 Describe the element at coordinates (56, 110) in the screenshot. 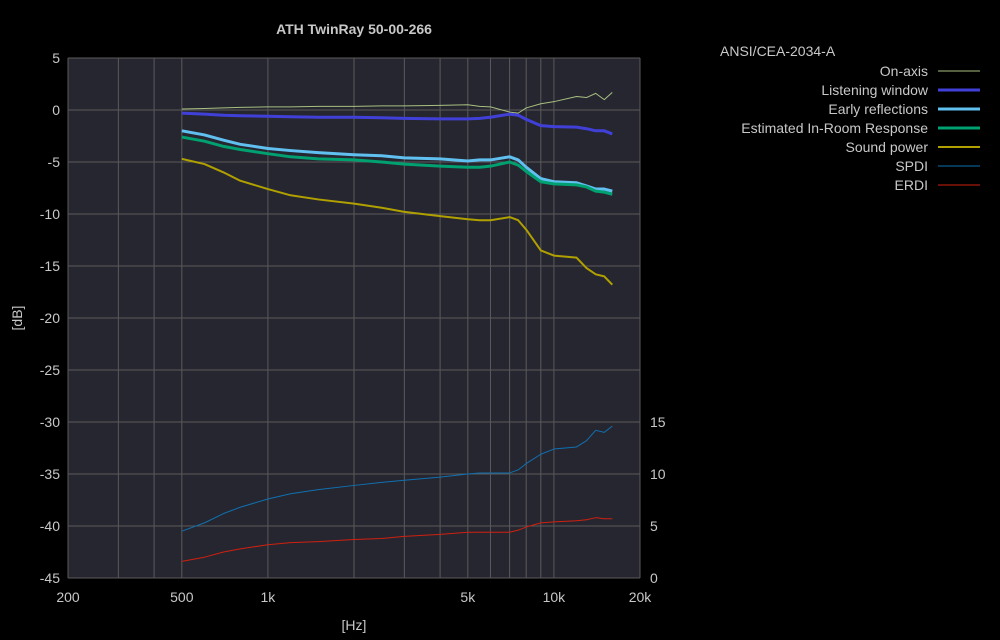

I see `y-tick-label: 0` at that location.